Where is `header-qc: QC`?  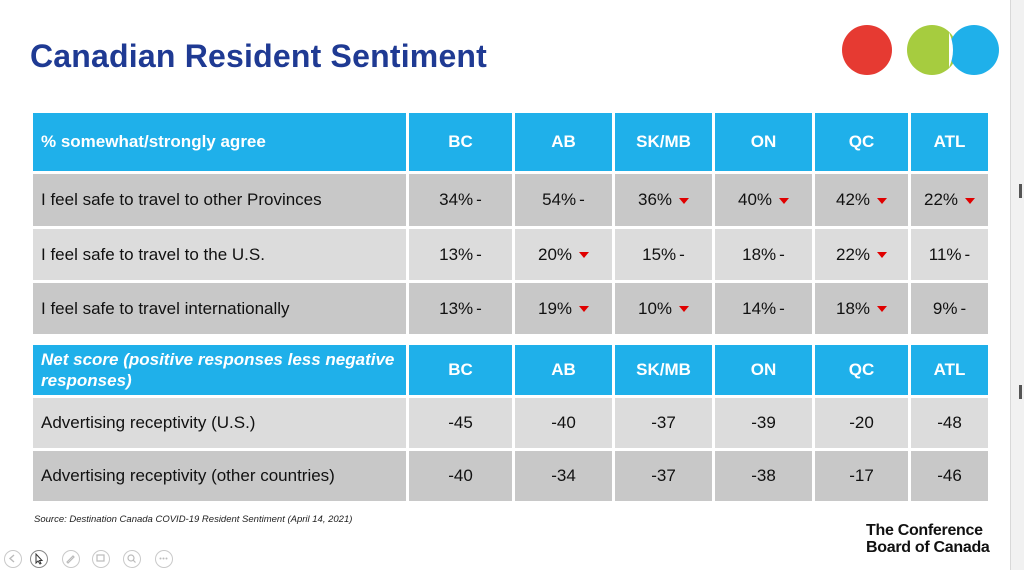
header-qc: QC is located at coordinates (861, 370).